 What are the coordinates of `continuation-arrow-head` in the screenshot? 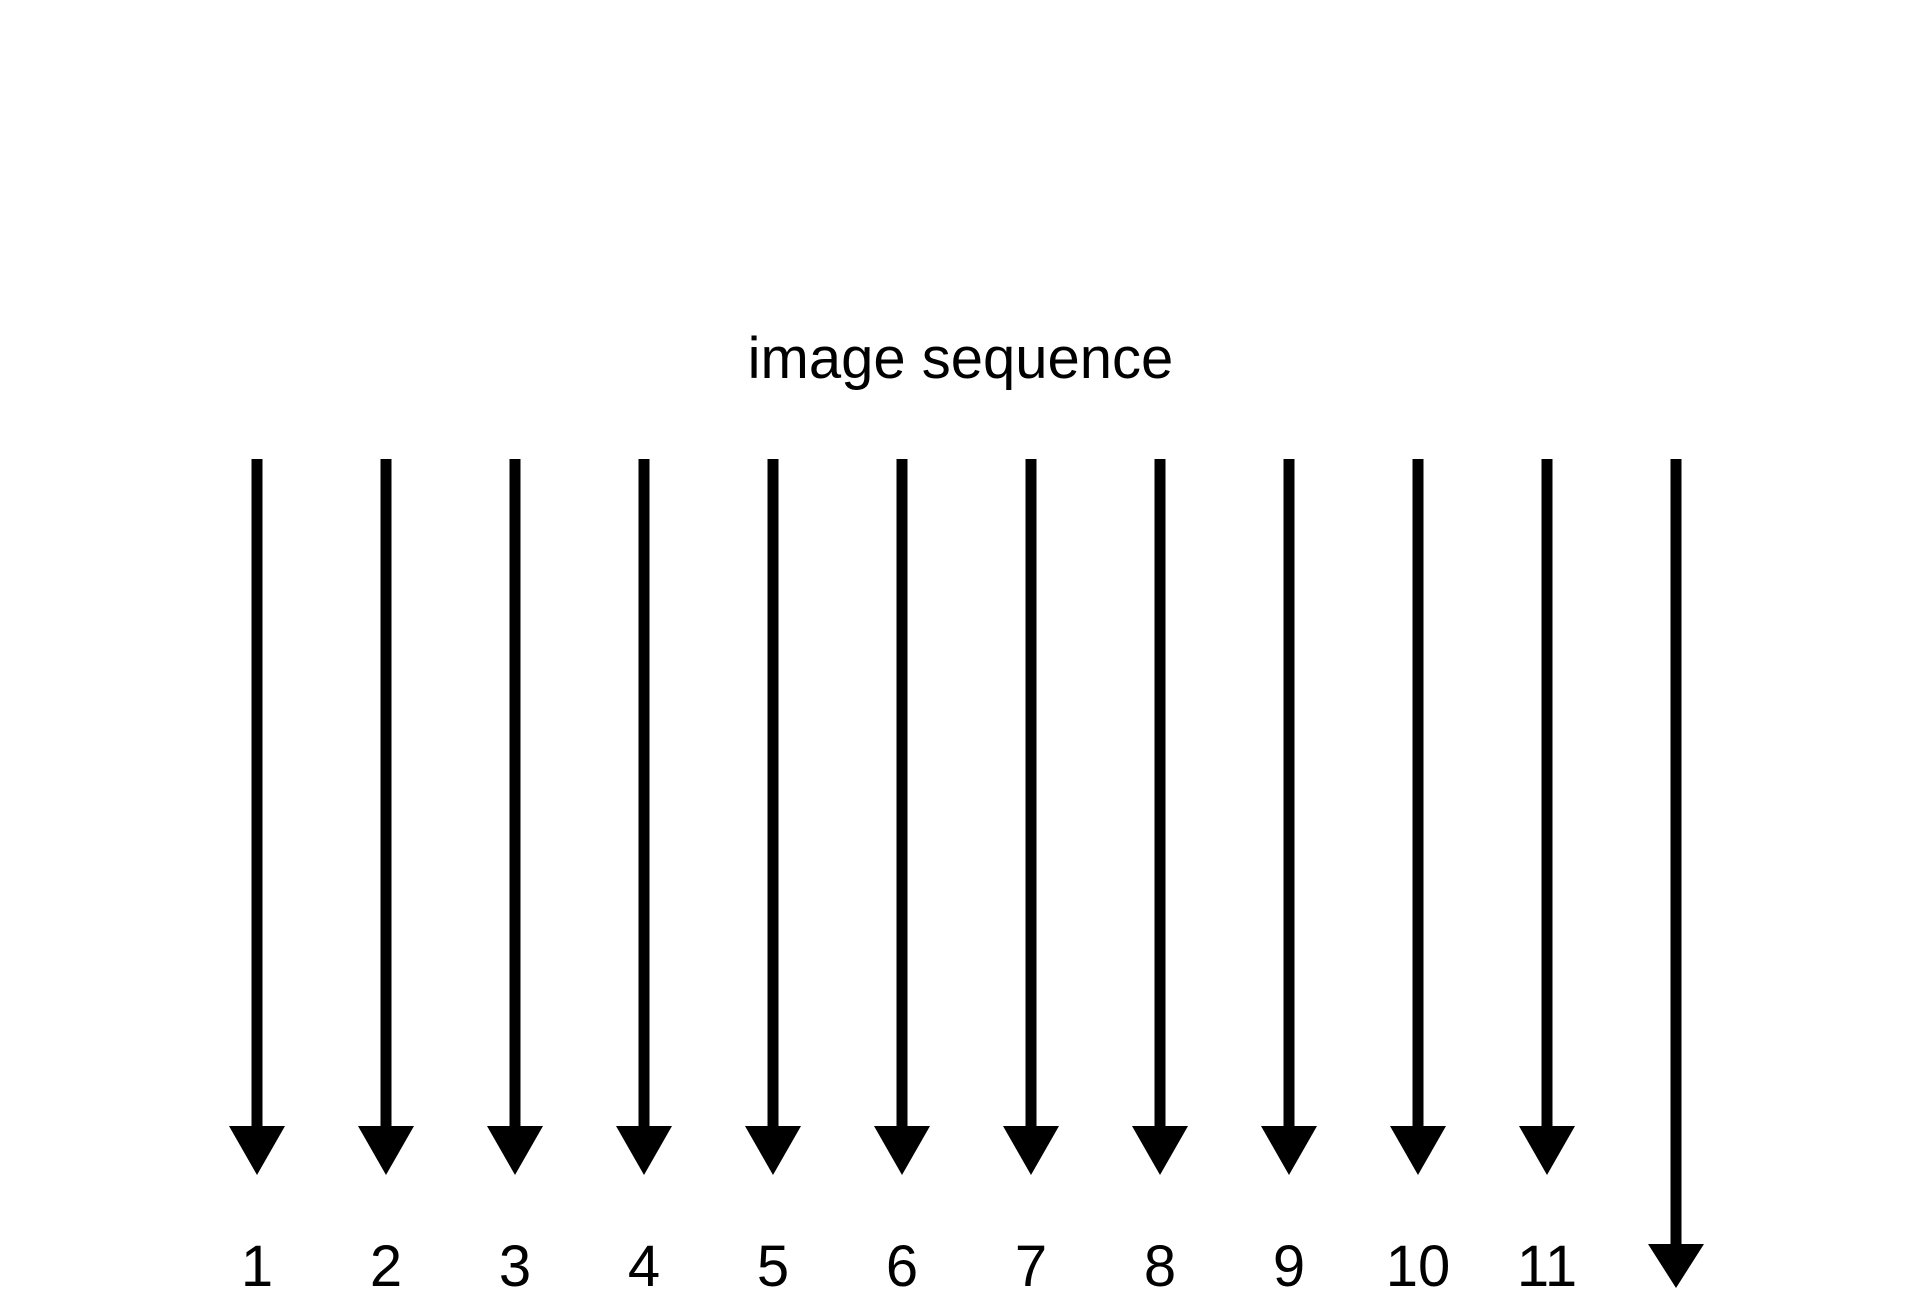 It's located at (1676, 1266).